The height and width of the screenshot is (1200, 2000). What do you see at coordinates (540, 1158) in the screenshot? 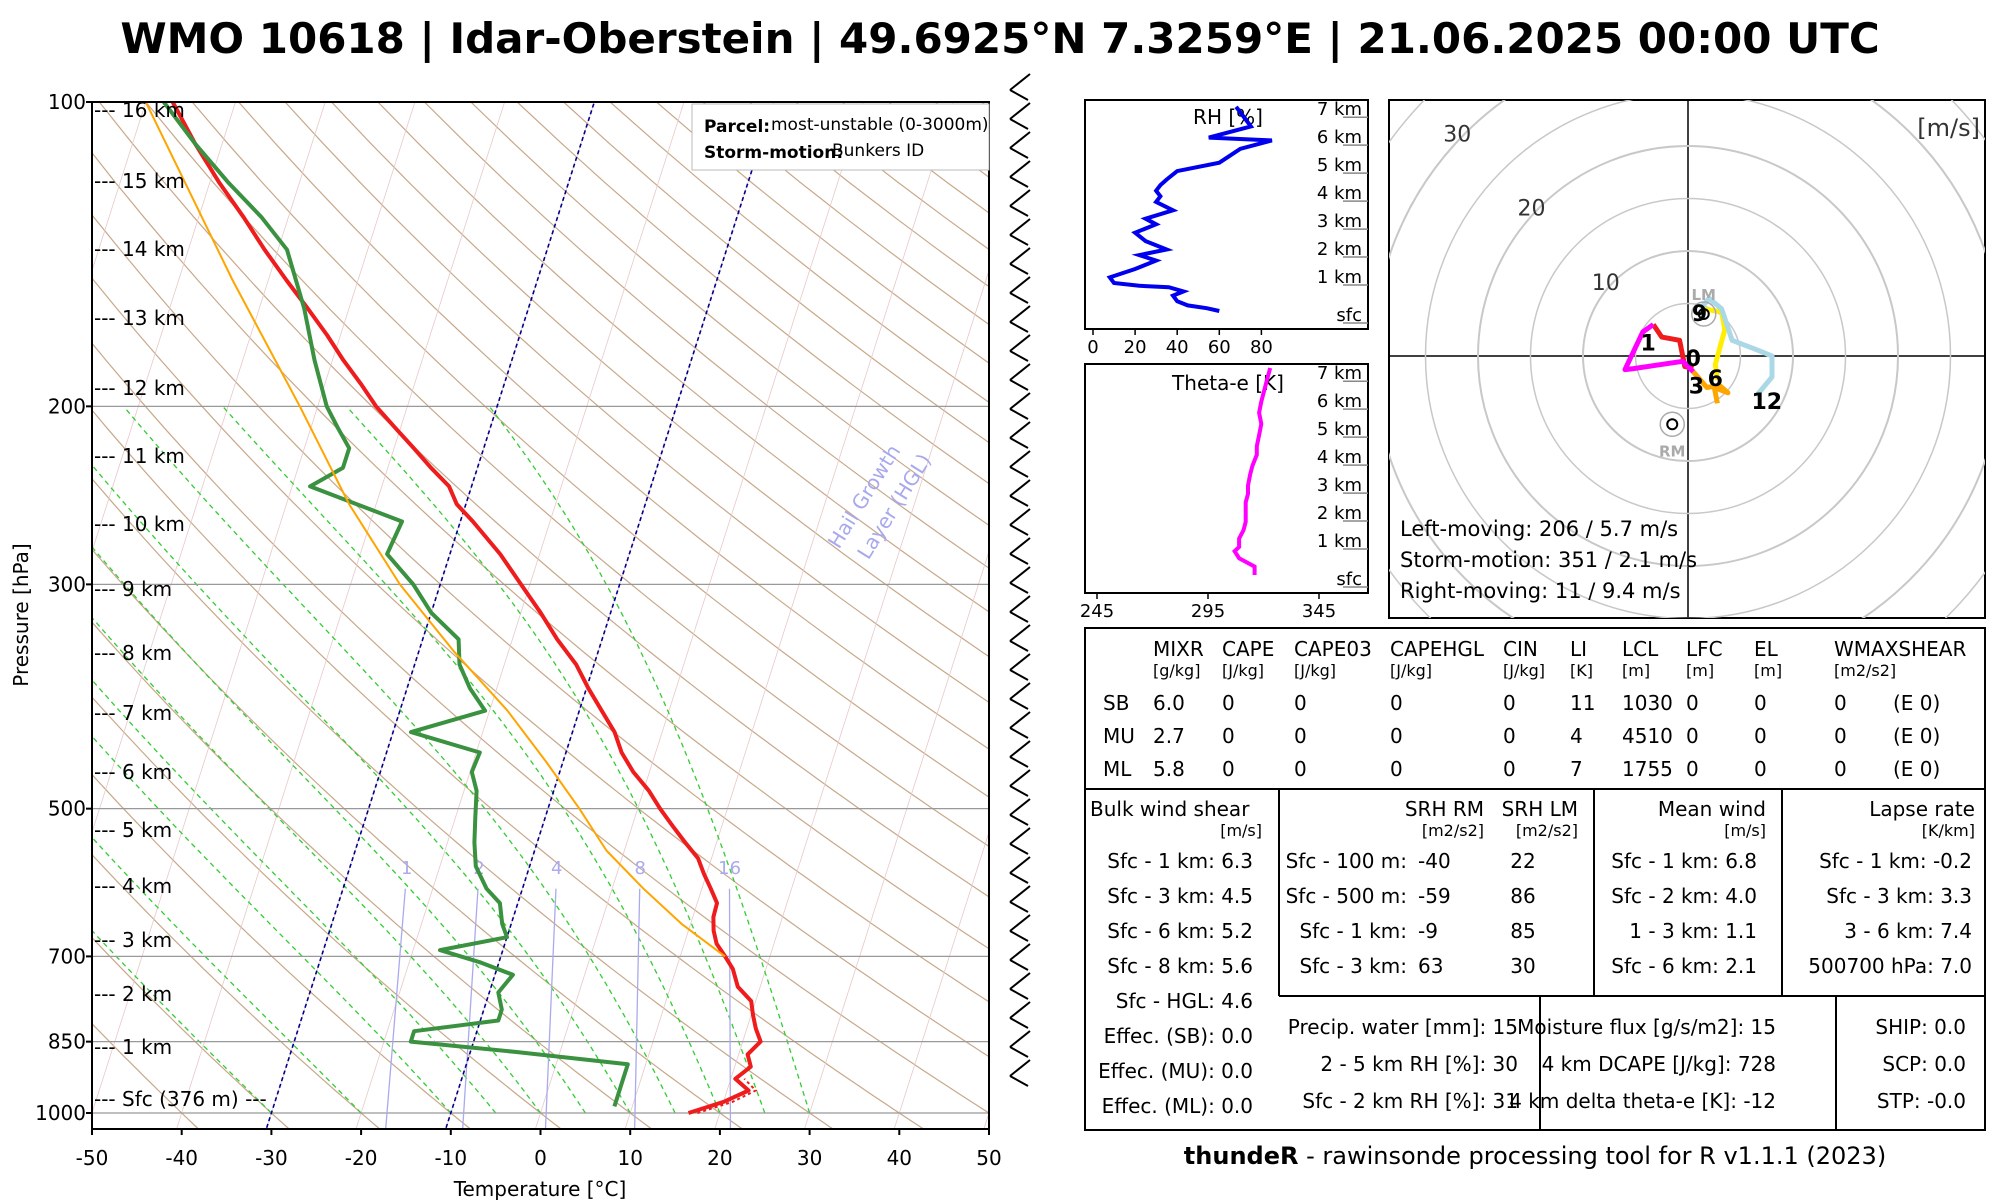
I see `temp-tick-label: 0` at bounding box center [540, 1158].